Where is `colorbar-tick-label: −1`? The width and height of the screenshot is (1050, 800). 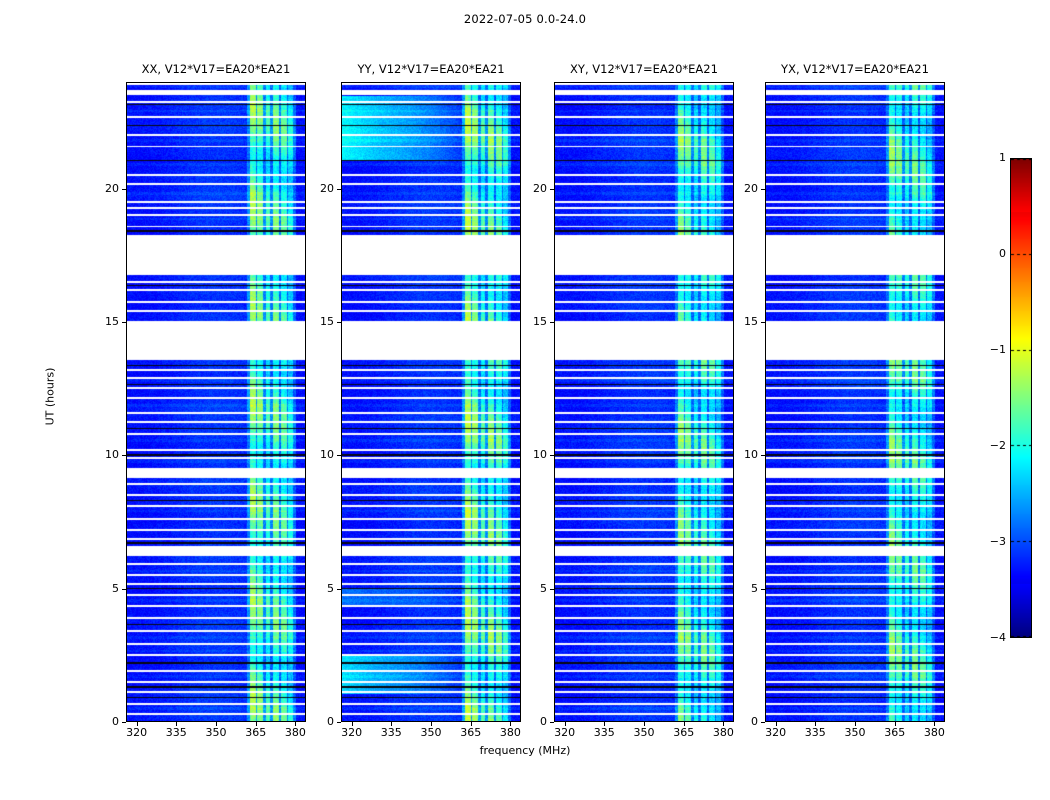 colorbar-tick-label: −1 is located at coordinates (997, 349).